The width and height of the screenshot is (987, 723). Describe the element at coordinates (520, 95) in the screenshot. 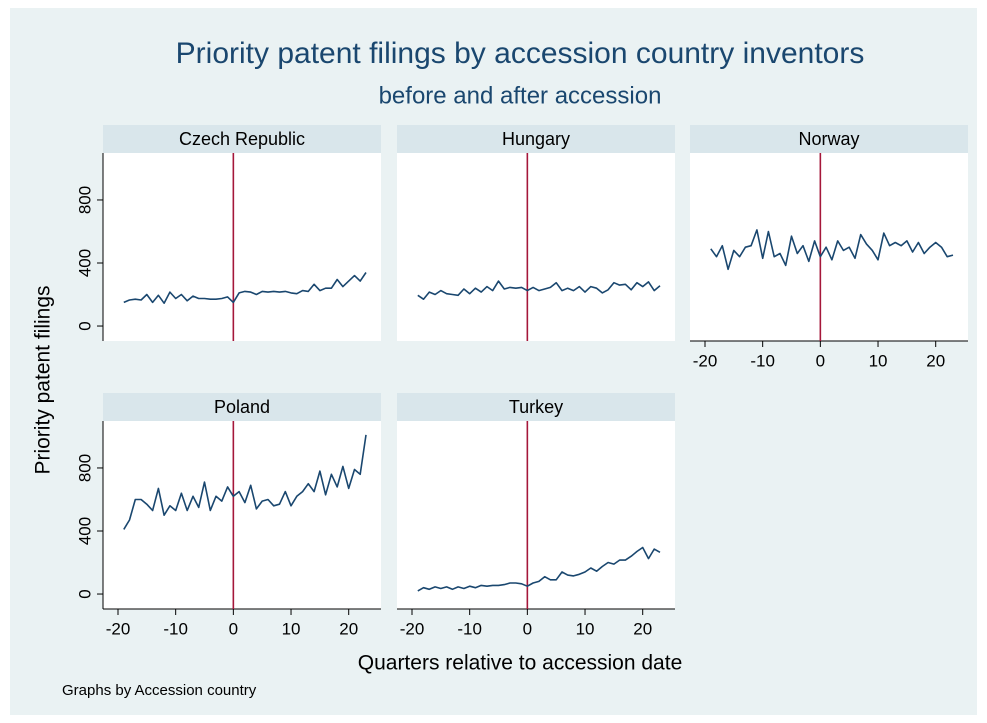

I see `chart-subtitle: before and after accession` at that location.